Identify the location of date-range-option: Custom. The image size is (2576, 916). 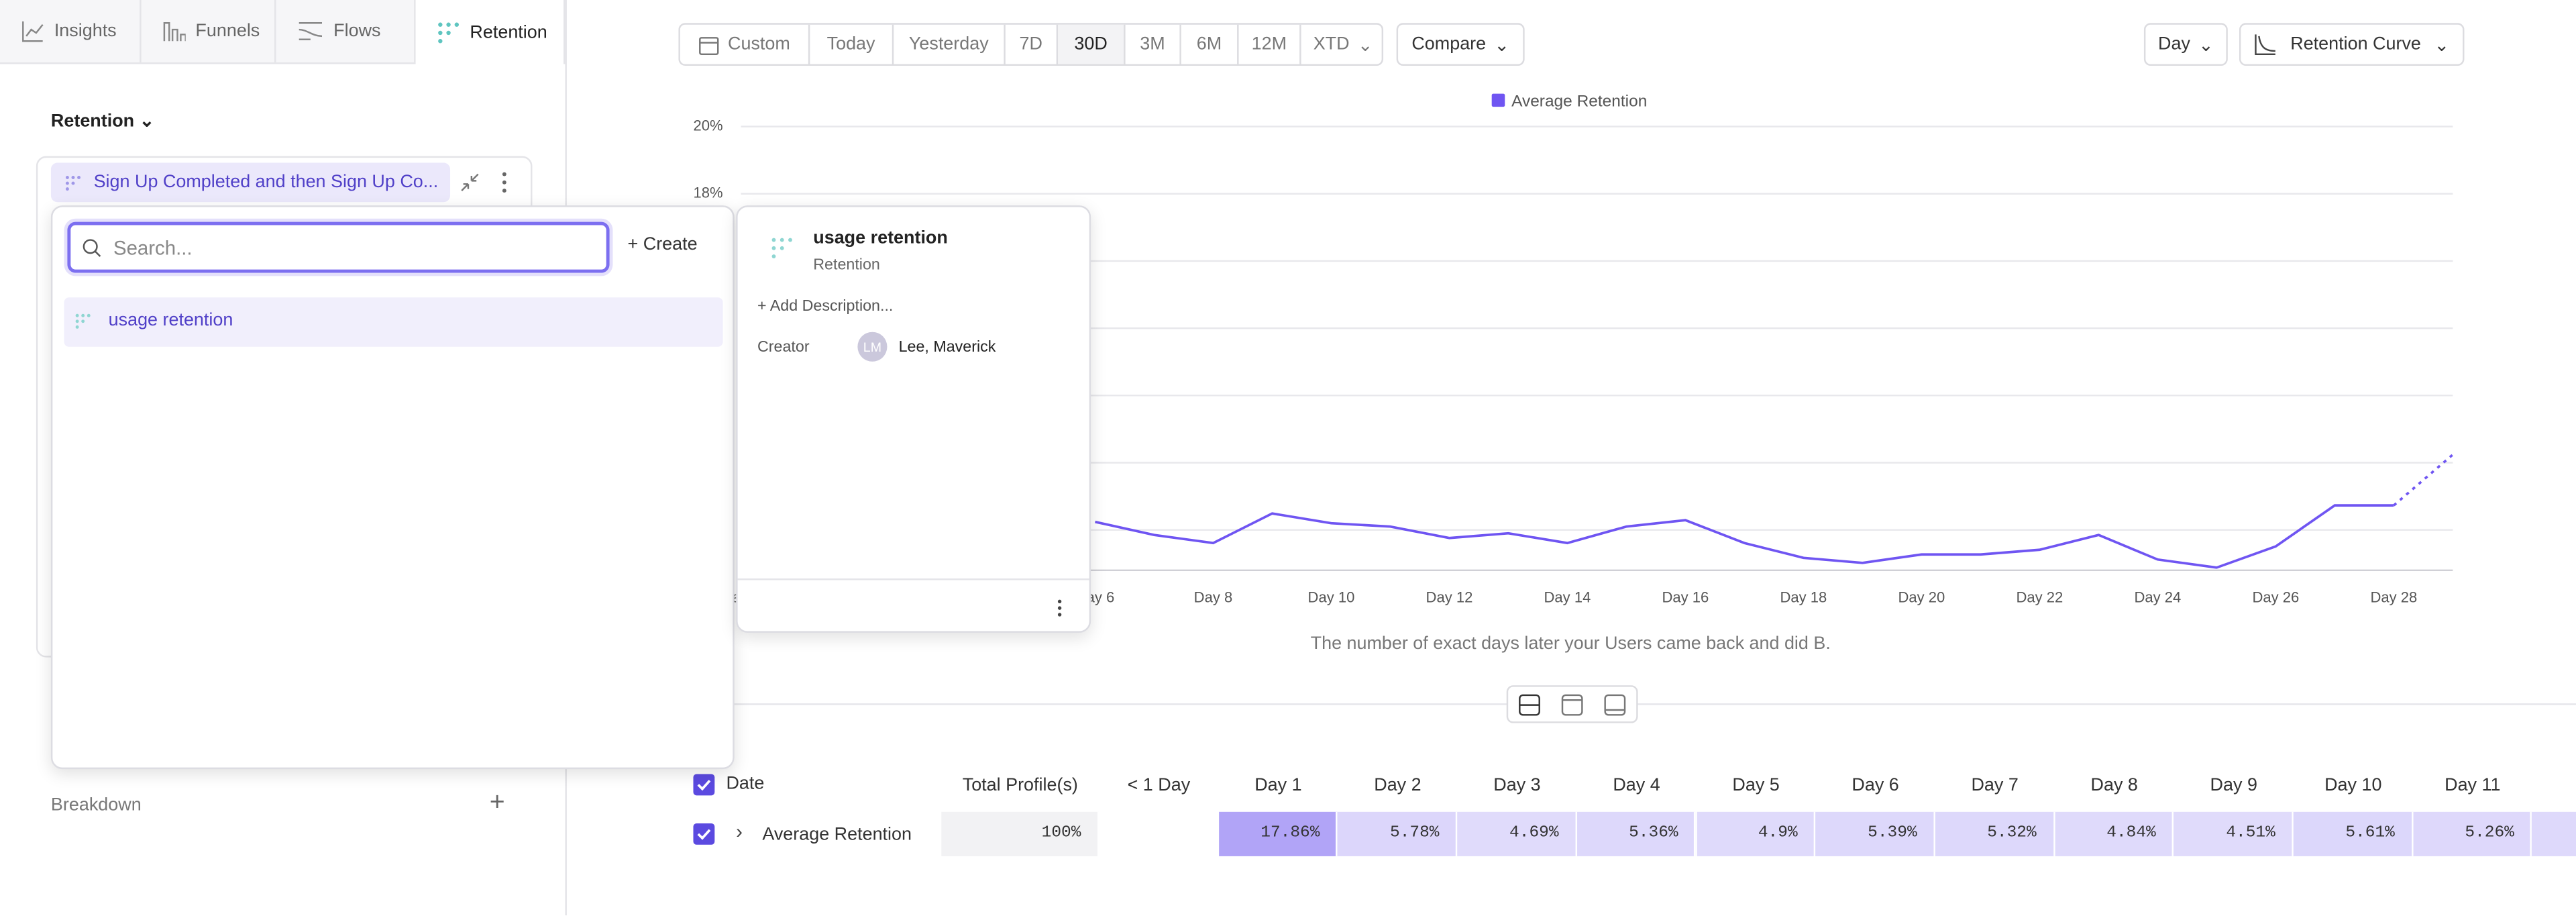
(745, 44).